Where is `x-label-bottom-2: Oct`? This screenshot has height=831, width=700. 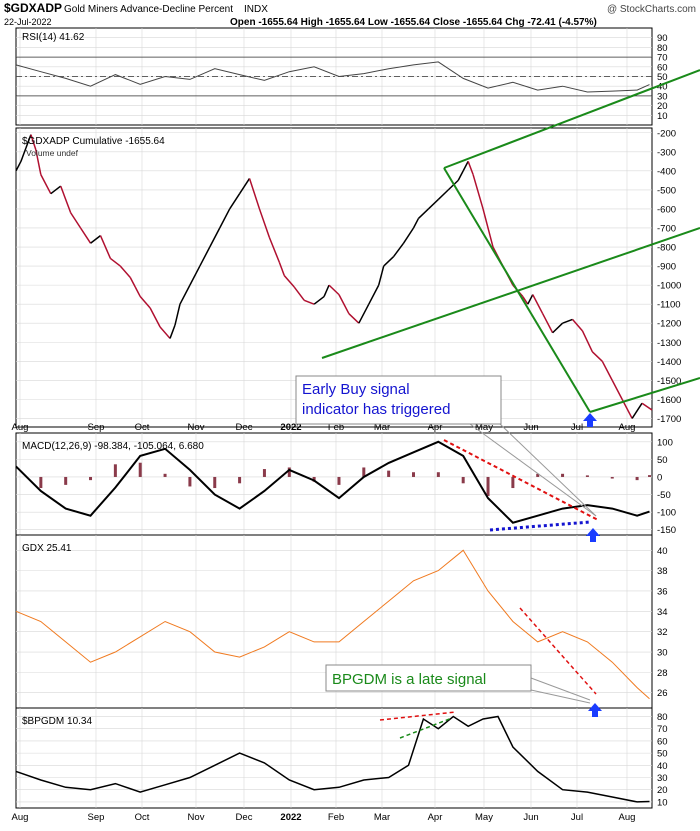 x-label-bottom-2: Oct is located at coordinates (142, 817).